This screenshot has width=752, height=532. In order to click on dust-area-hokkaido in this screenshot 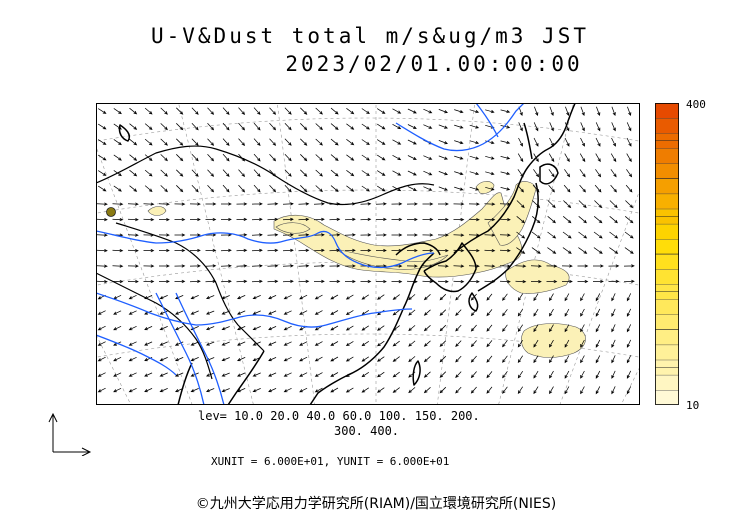, I will do `click(485, 187)`.